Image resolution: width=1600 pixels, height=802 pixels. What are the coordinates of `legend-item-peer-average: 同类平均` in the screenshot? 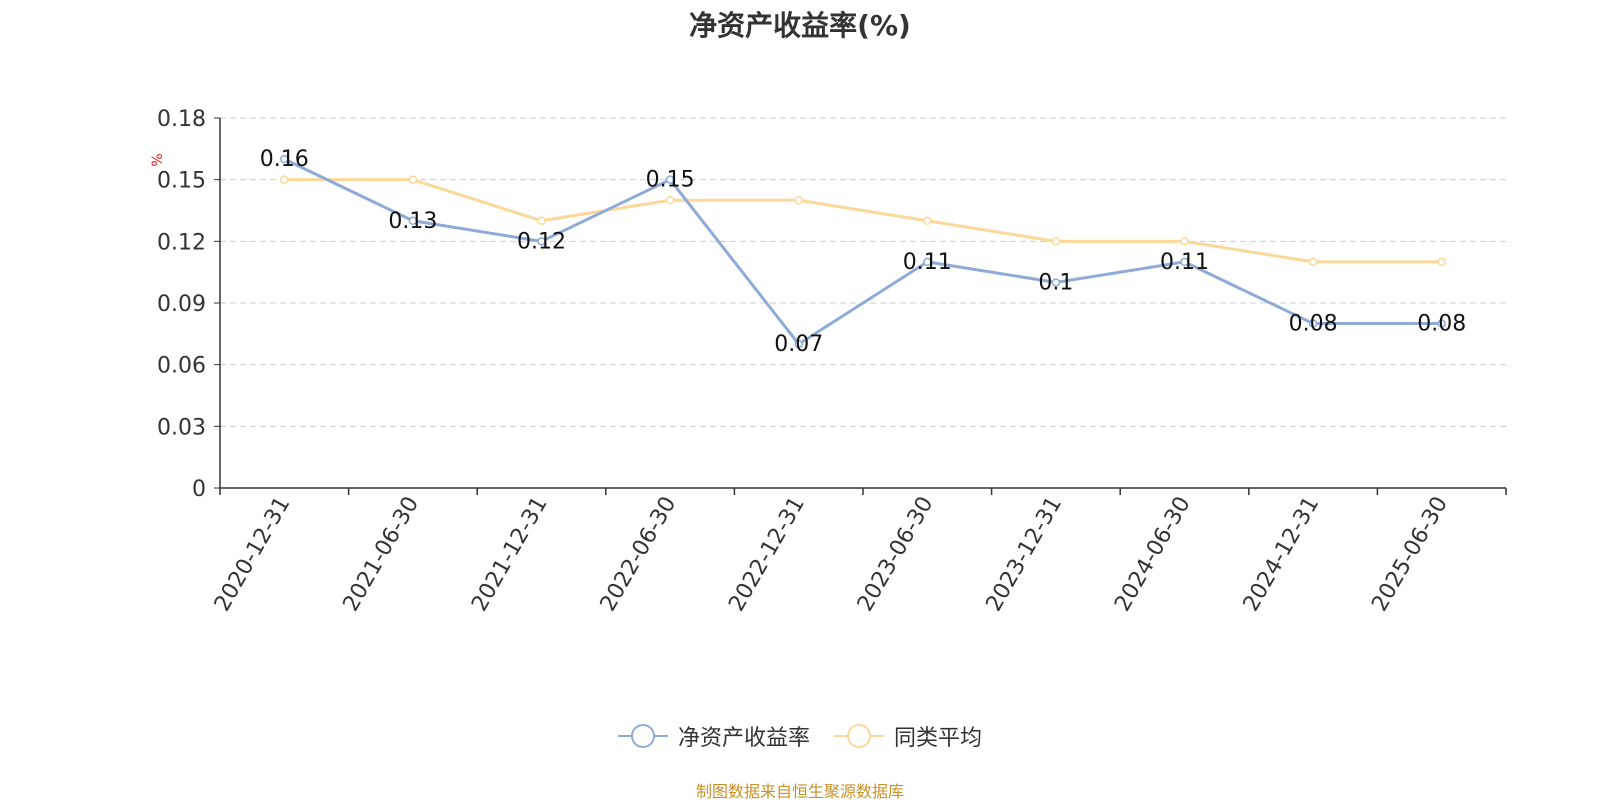 It's located at (908, 736).